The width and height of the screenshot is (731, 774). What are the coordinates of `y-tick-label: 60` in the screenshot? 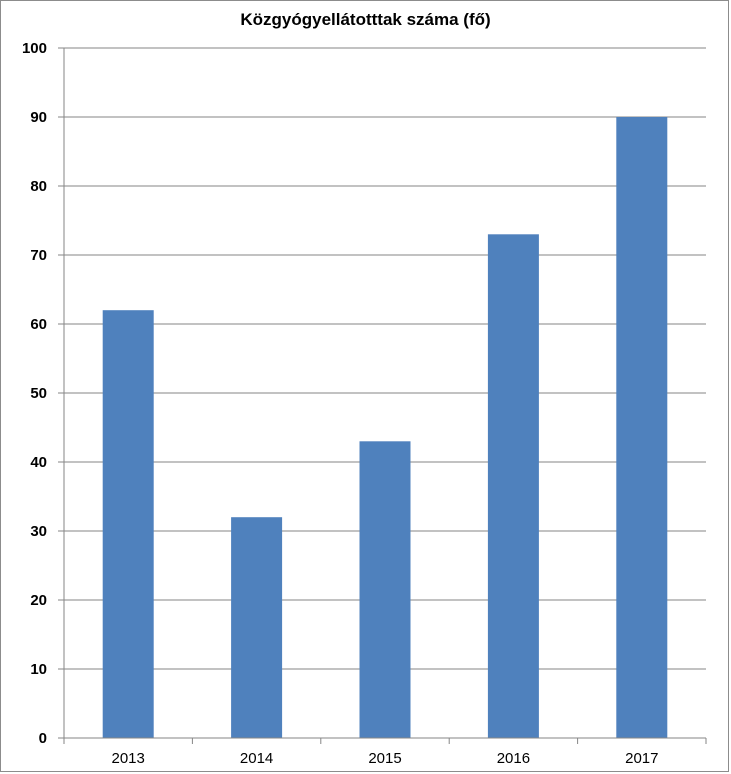 It's located at (38, 324).